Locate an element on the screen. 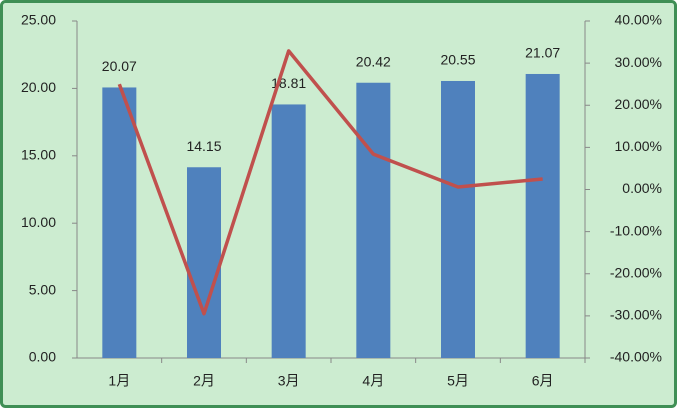 This screenshot has height=408, width=677. y2-tick-label: -10.00% is located at coordinates (636, 230).